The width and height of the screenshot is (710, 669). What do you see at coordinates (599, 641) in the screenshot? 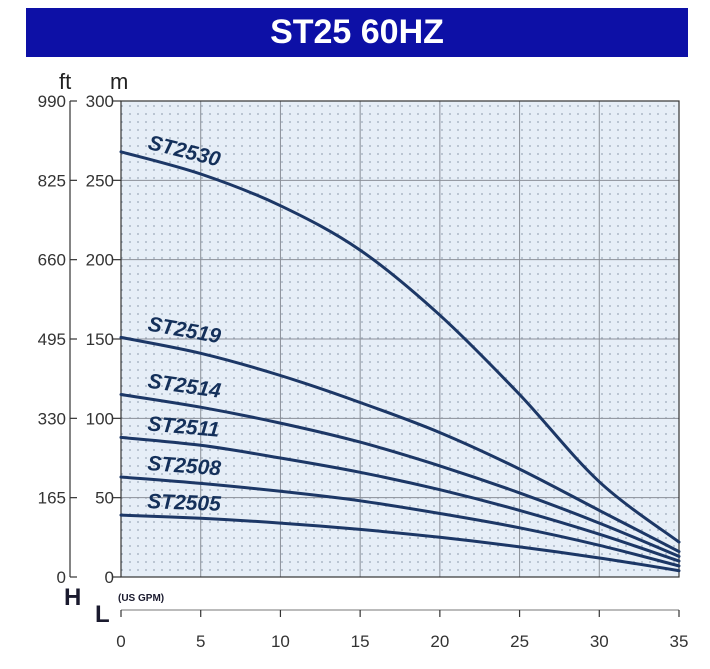
I see `x-tick-label: 30` at bounding box center [599, 641].